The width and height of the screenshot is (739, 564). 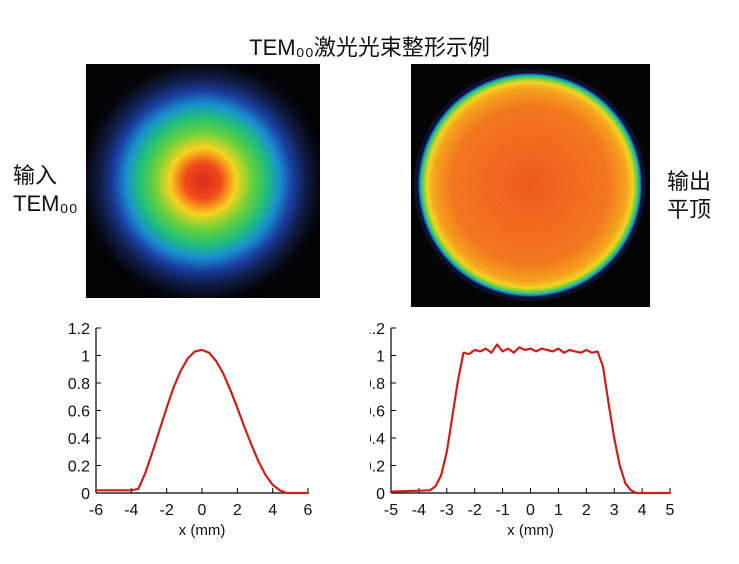 I want to click on figure-title: TEM₀₀激光光束整形示例, so click(x=369, y=46).